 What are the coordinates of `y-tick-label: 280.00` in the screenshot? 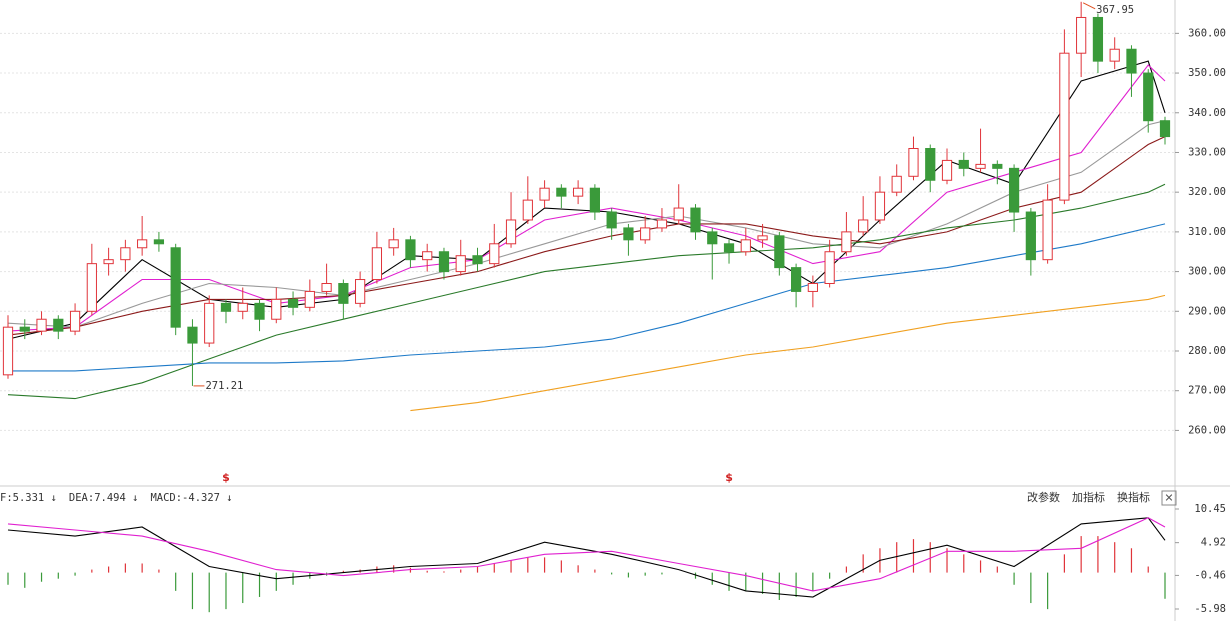 It's located at (1207, 351).